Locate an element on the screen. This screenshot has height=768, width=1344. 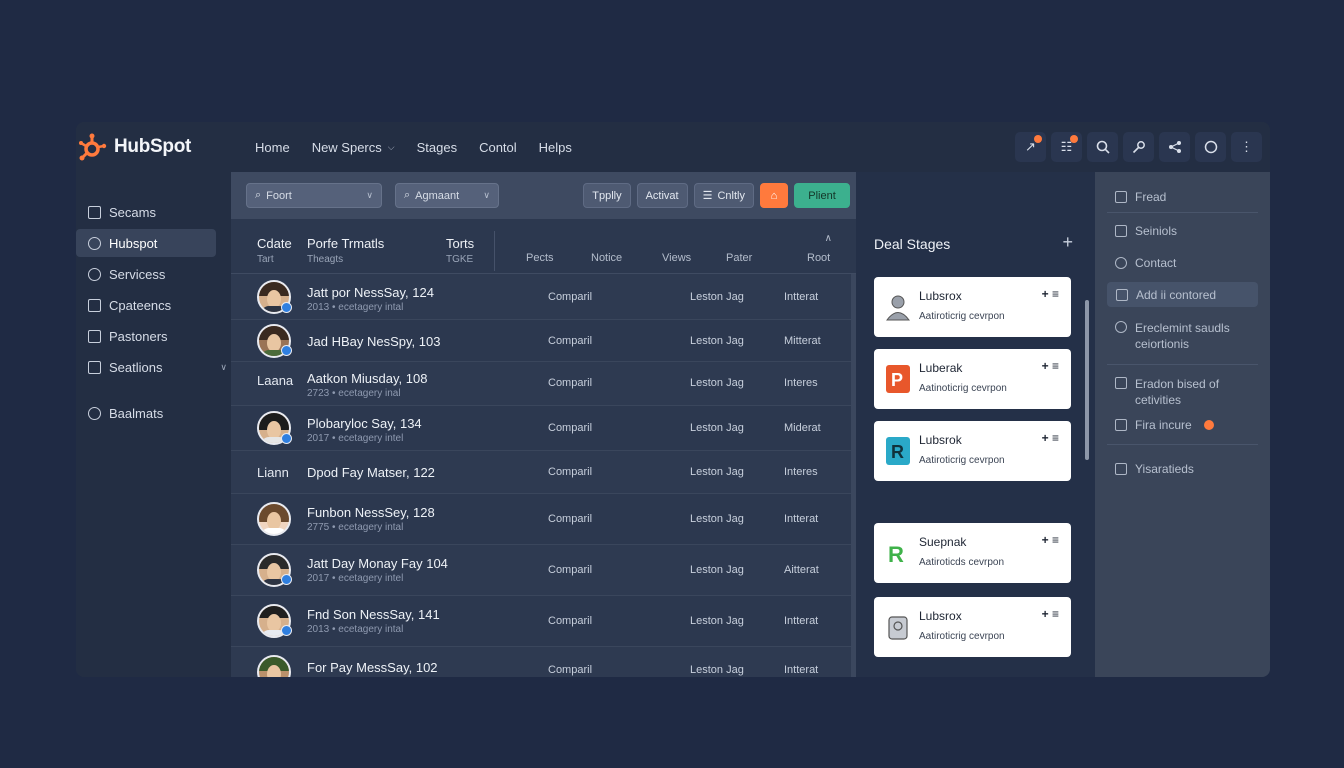
sort-up-icon: ∧ is located at coordinates (828, 238).